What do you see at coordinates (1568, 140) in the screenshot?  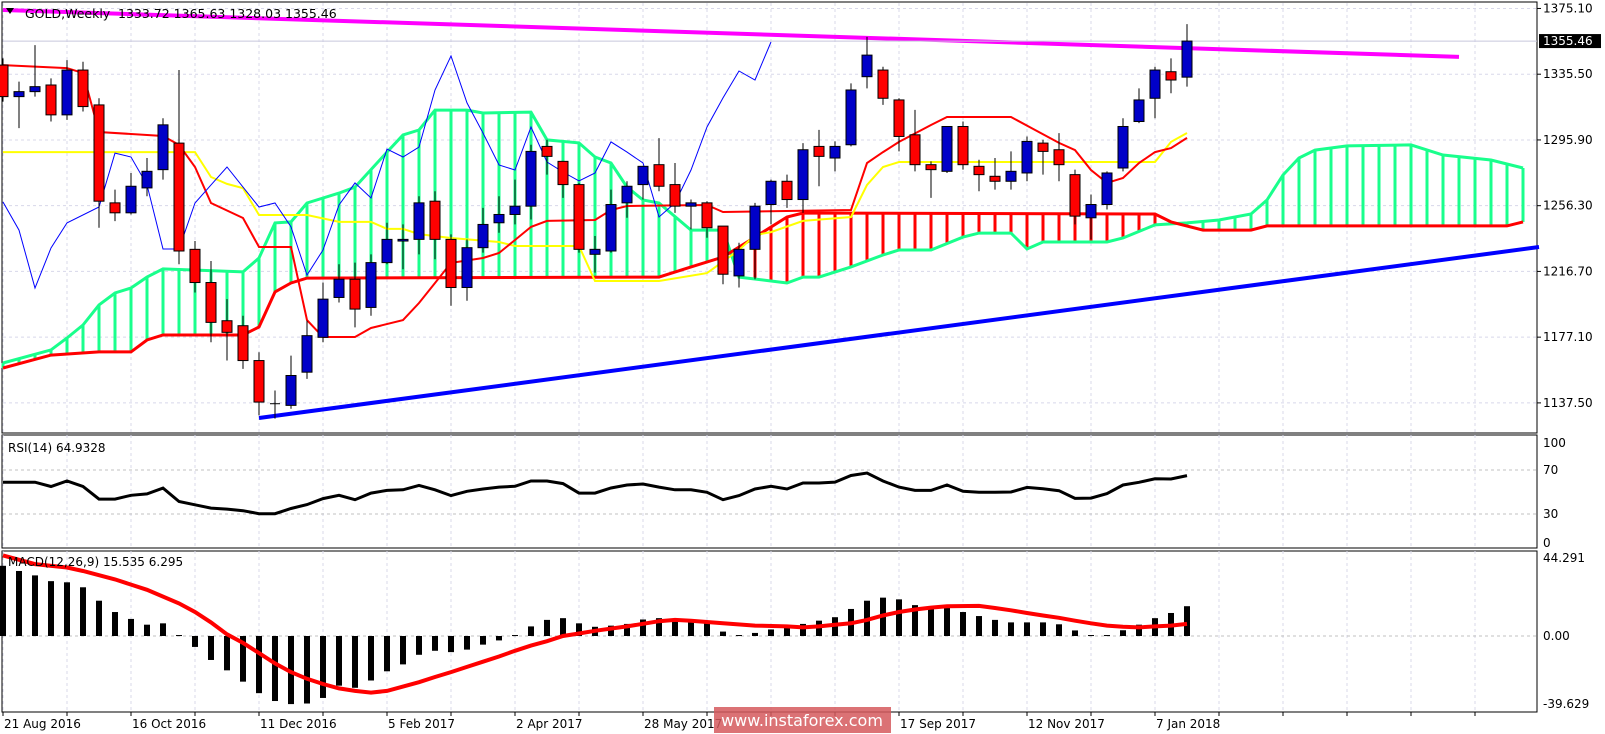 I see `price-tick-label: 1295.90` at bounding box center [1568, 140].